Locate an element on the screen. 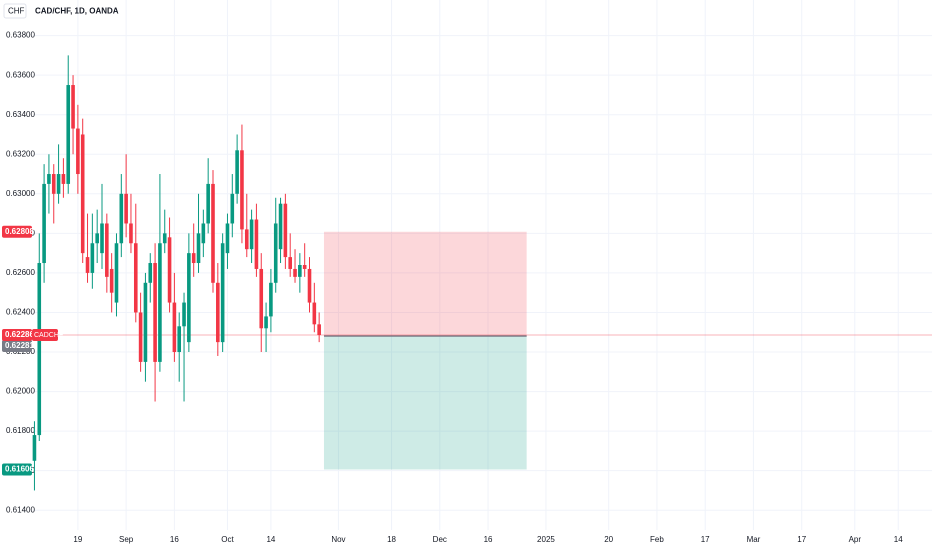  x-tick-label: Sep is located at coordinates (126, 539).